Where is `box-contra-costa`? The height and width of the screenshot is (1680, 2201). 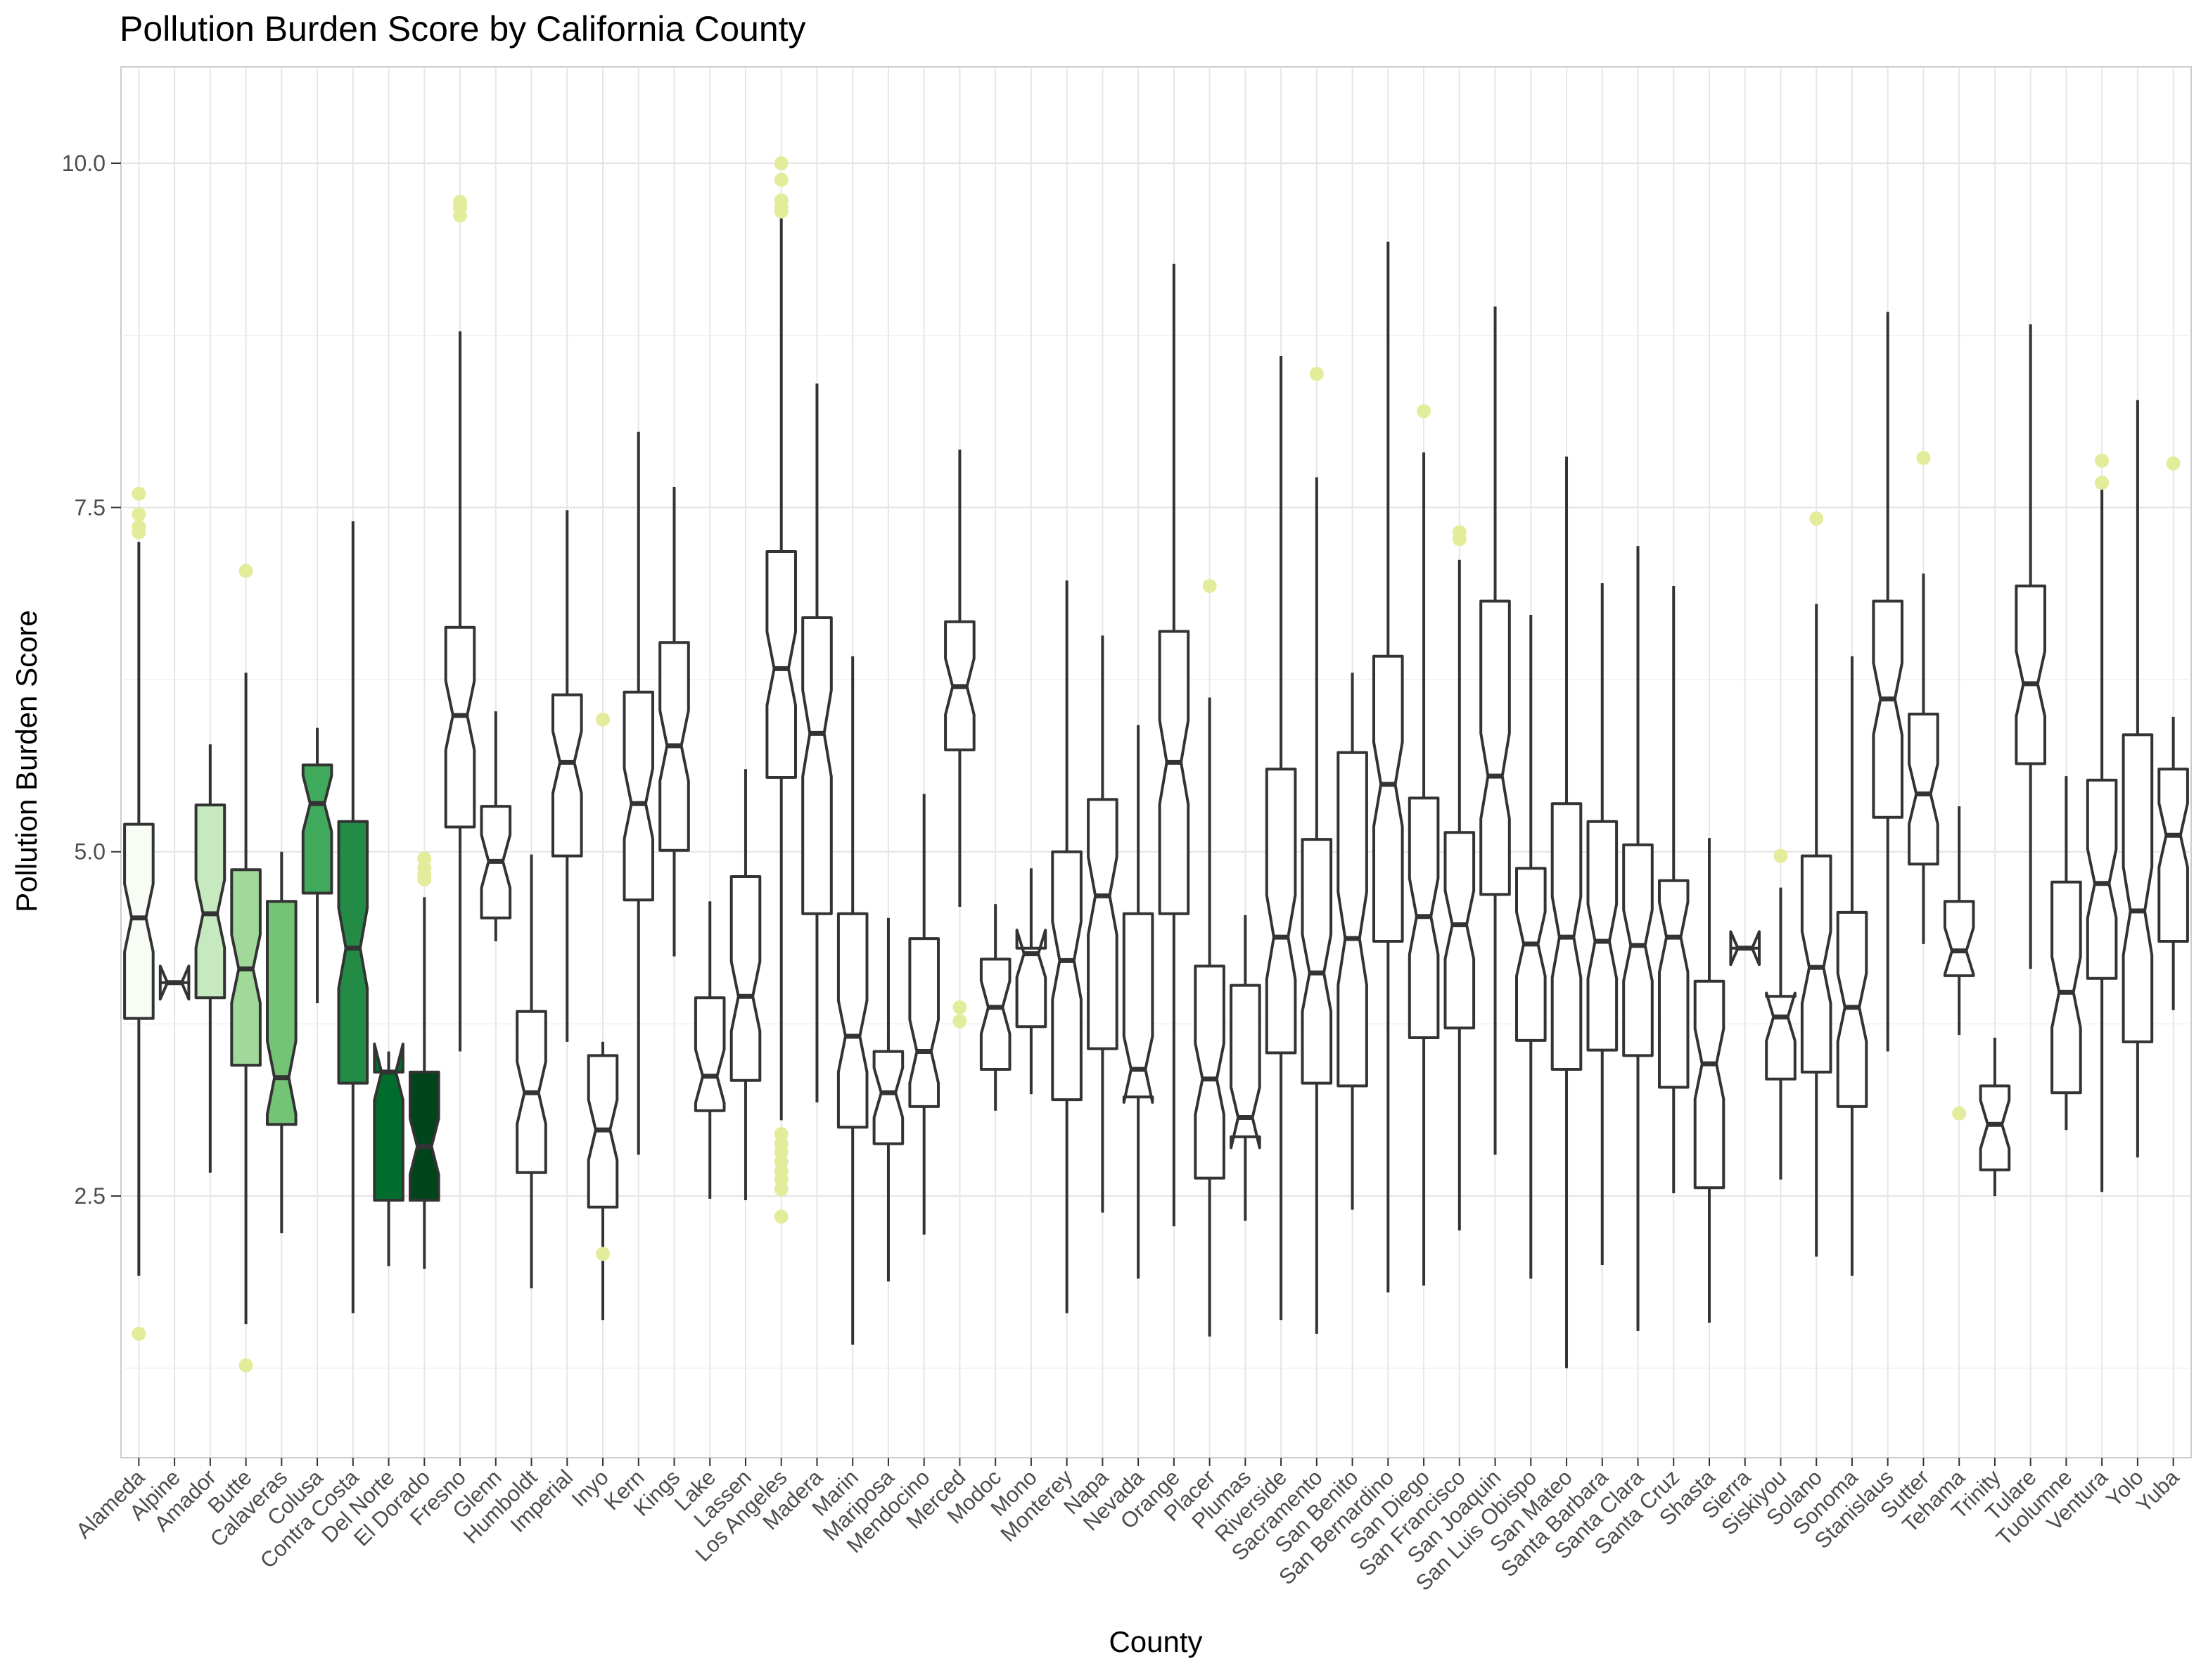
box-contra-costa is located at coordinates (353, 917).